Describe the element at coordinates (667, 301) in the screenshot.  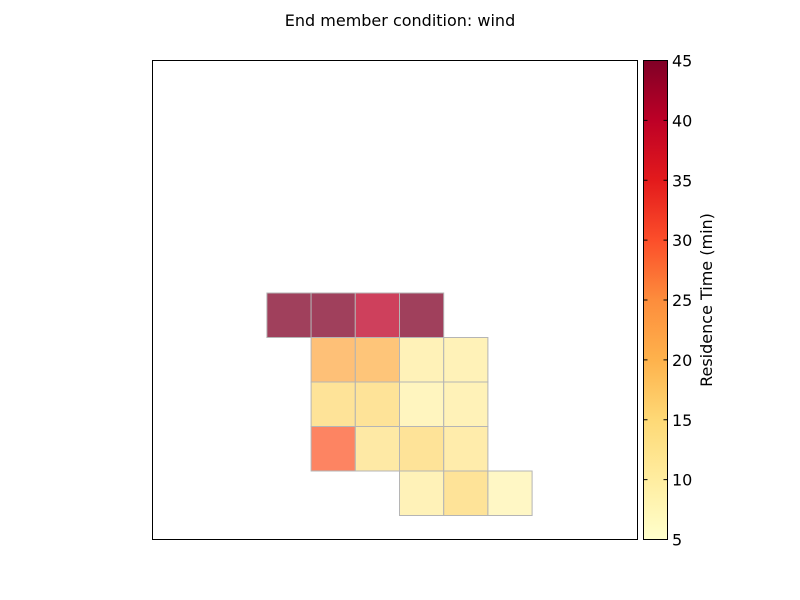
I see `colorbar-ticks: 5 10 15 20 25 30 35 40 45` at that location.